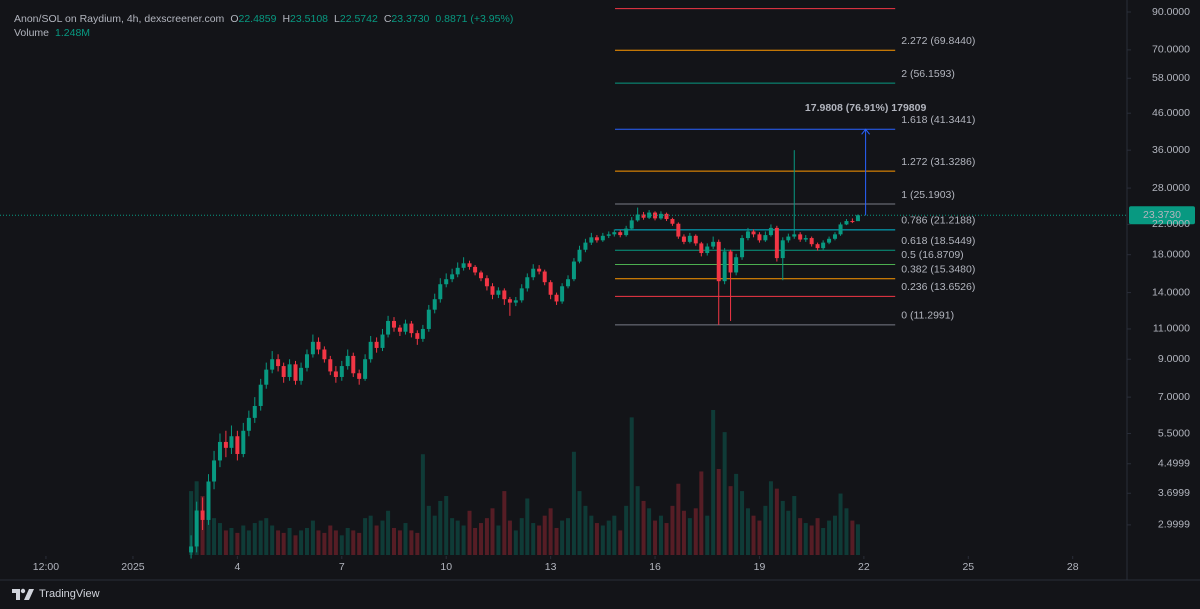 The image size is (1200, 609). Describe the element at coordinates (1171, 113) in the screenshot. I see `y-tick-label: 46.0000` at that location.